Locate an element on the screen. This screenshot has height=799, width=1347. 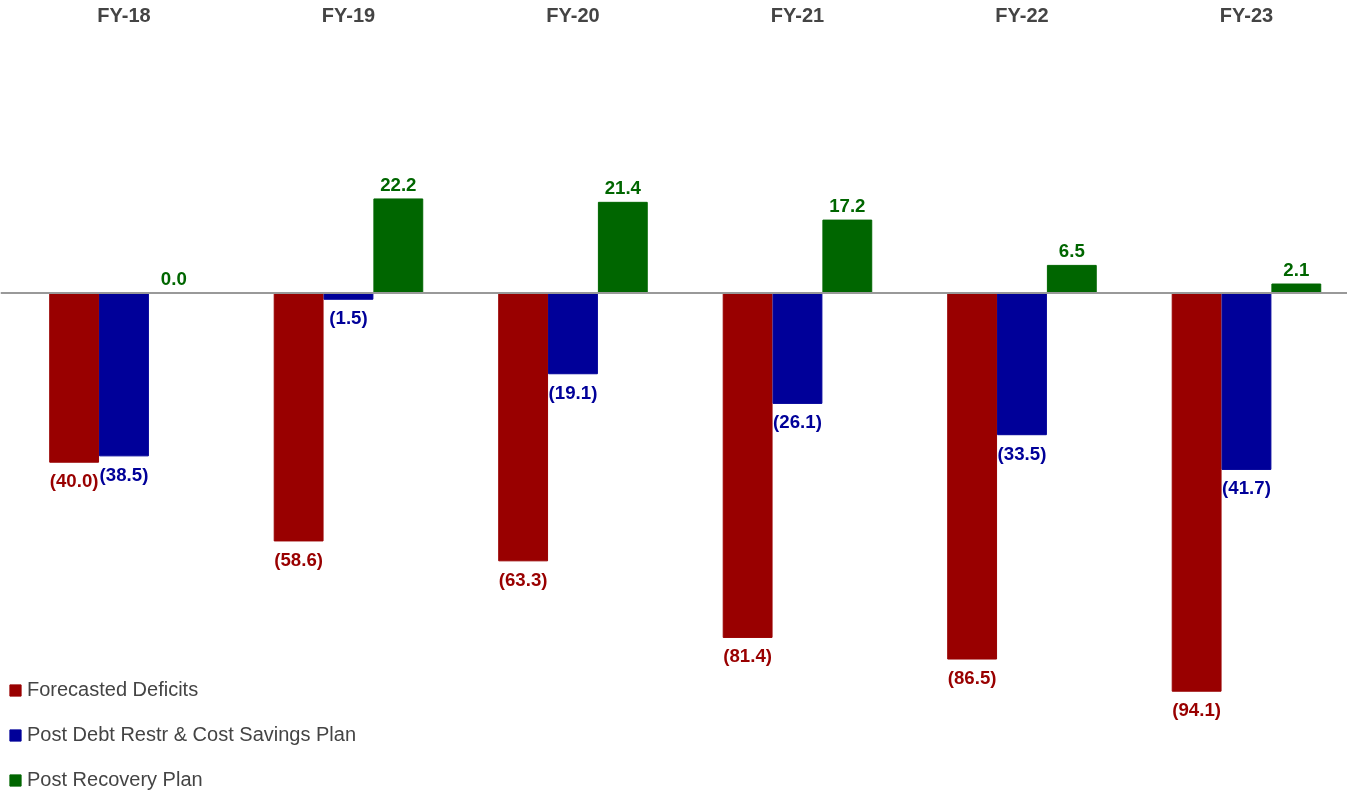
data-label: 21.4 is located at coordinates (623, 188).